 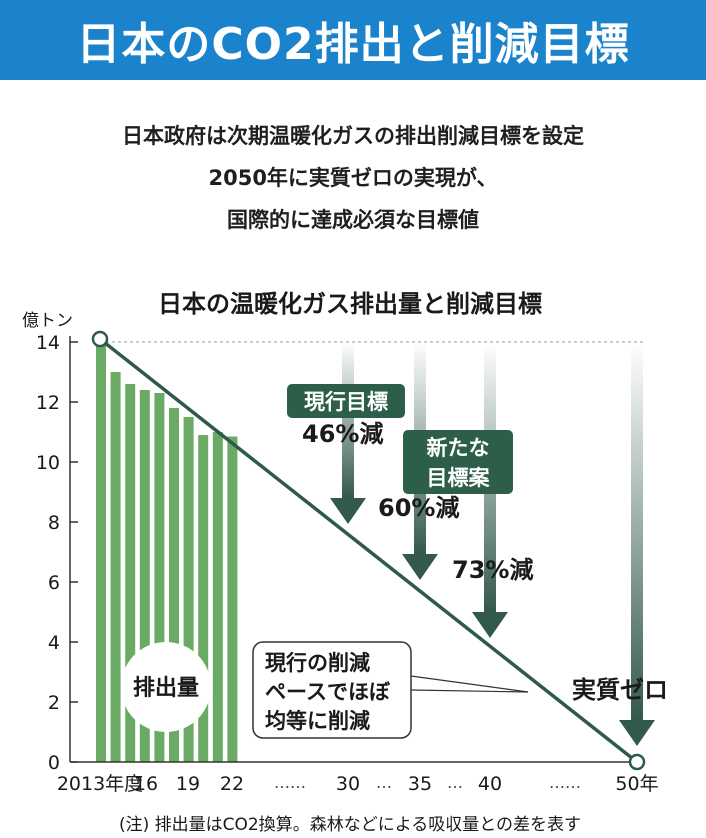 I want to click on y-tick-label: 0, so click(x=54, y=763).